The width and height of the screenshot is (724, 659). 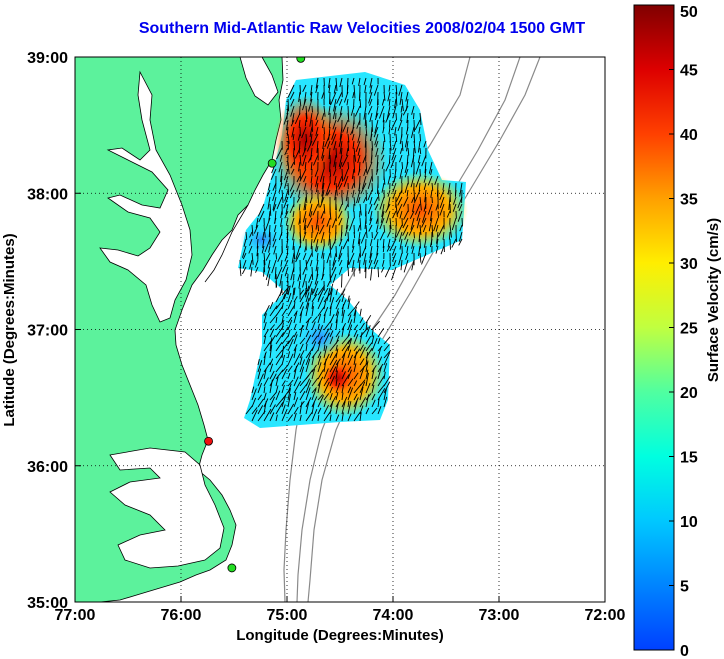 What do you see at coordinates (167, 508) in the screenshot?
I see `pamlico-sound` at bounding box center [167, 508].